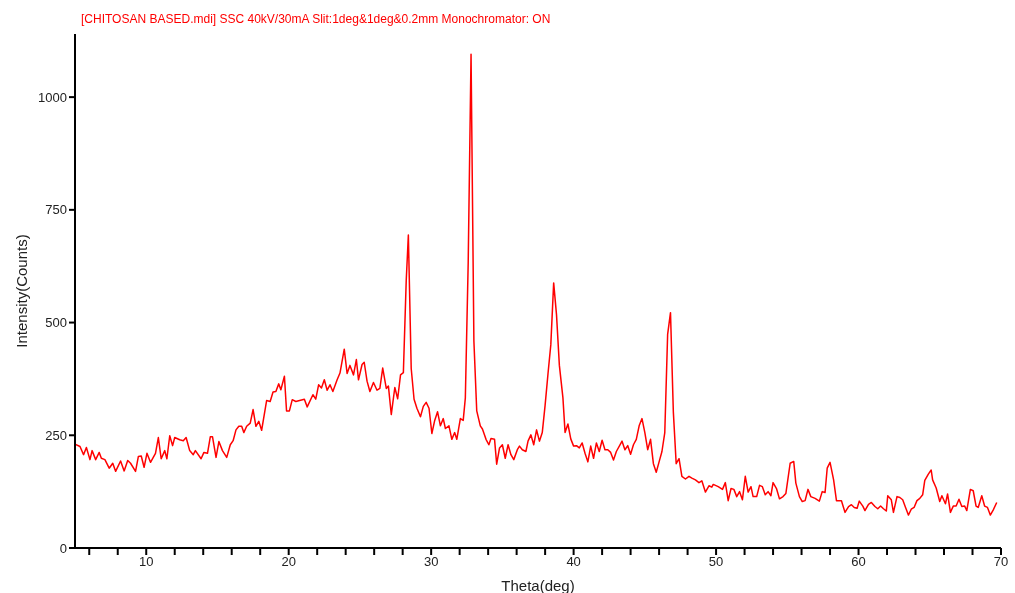 The image size is (1015, 593). I want to click on y-tick-label: 250, so click(56, 435).